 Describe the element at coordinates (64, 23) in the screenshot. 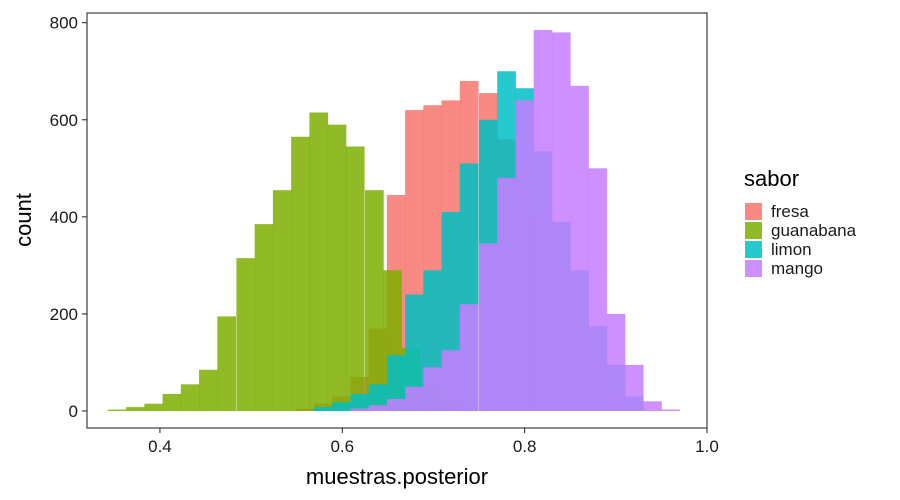

I see `y-tick-label: 800` at that location.